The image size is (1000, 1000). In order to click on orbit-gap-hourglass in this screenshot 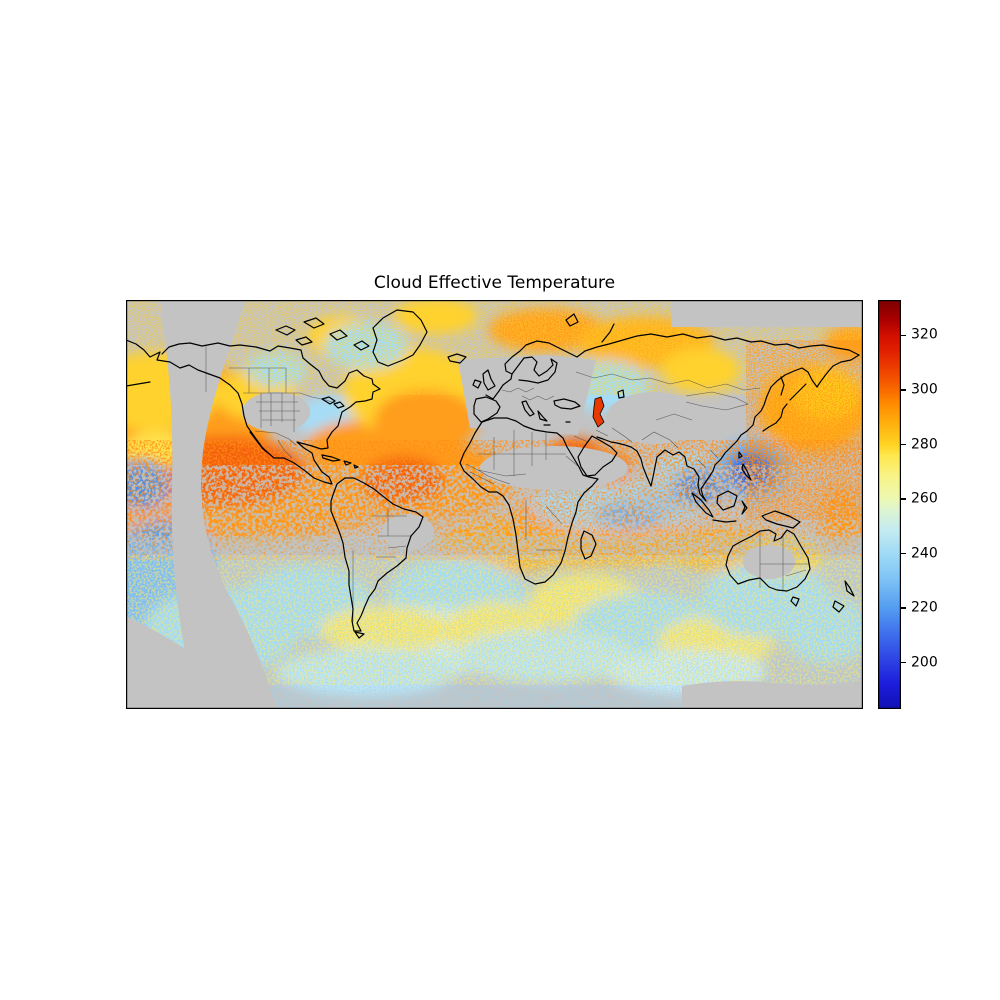, I will do `click(218, 504)`.